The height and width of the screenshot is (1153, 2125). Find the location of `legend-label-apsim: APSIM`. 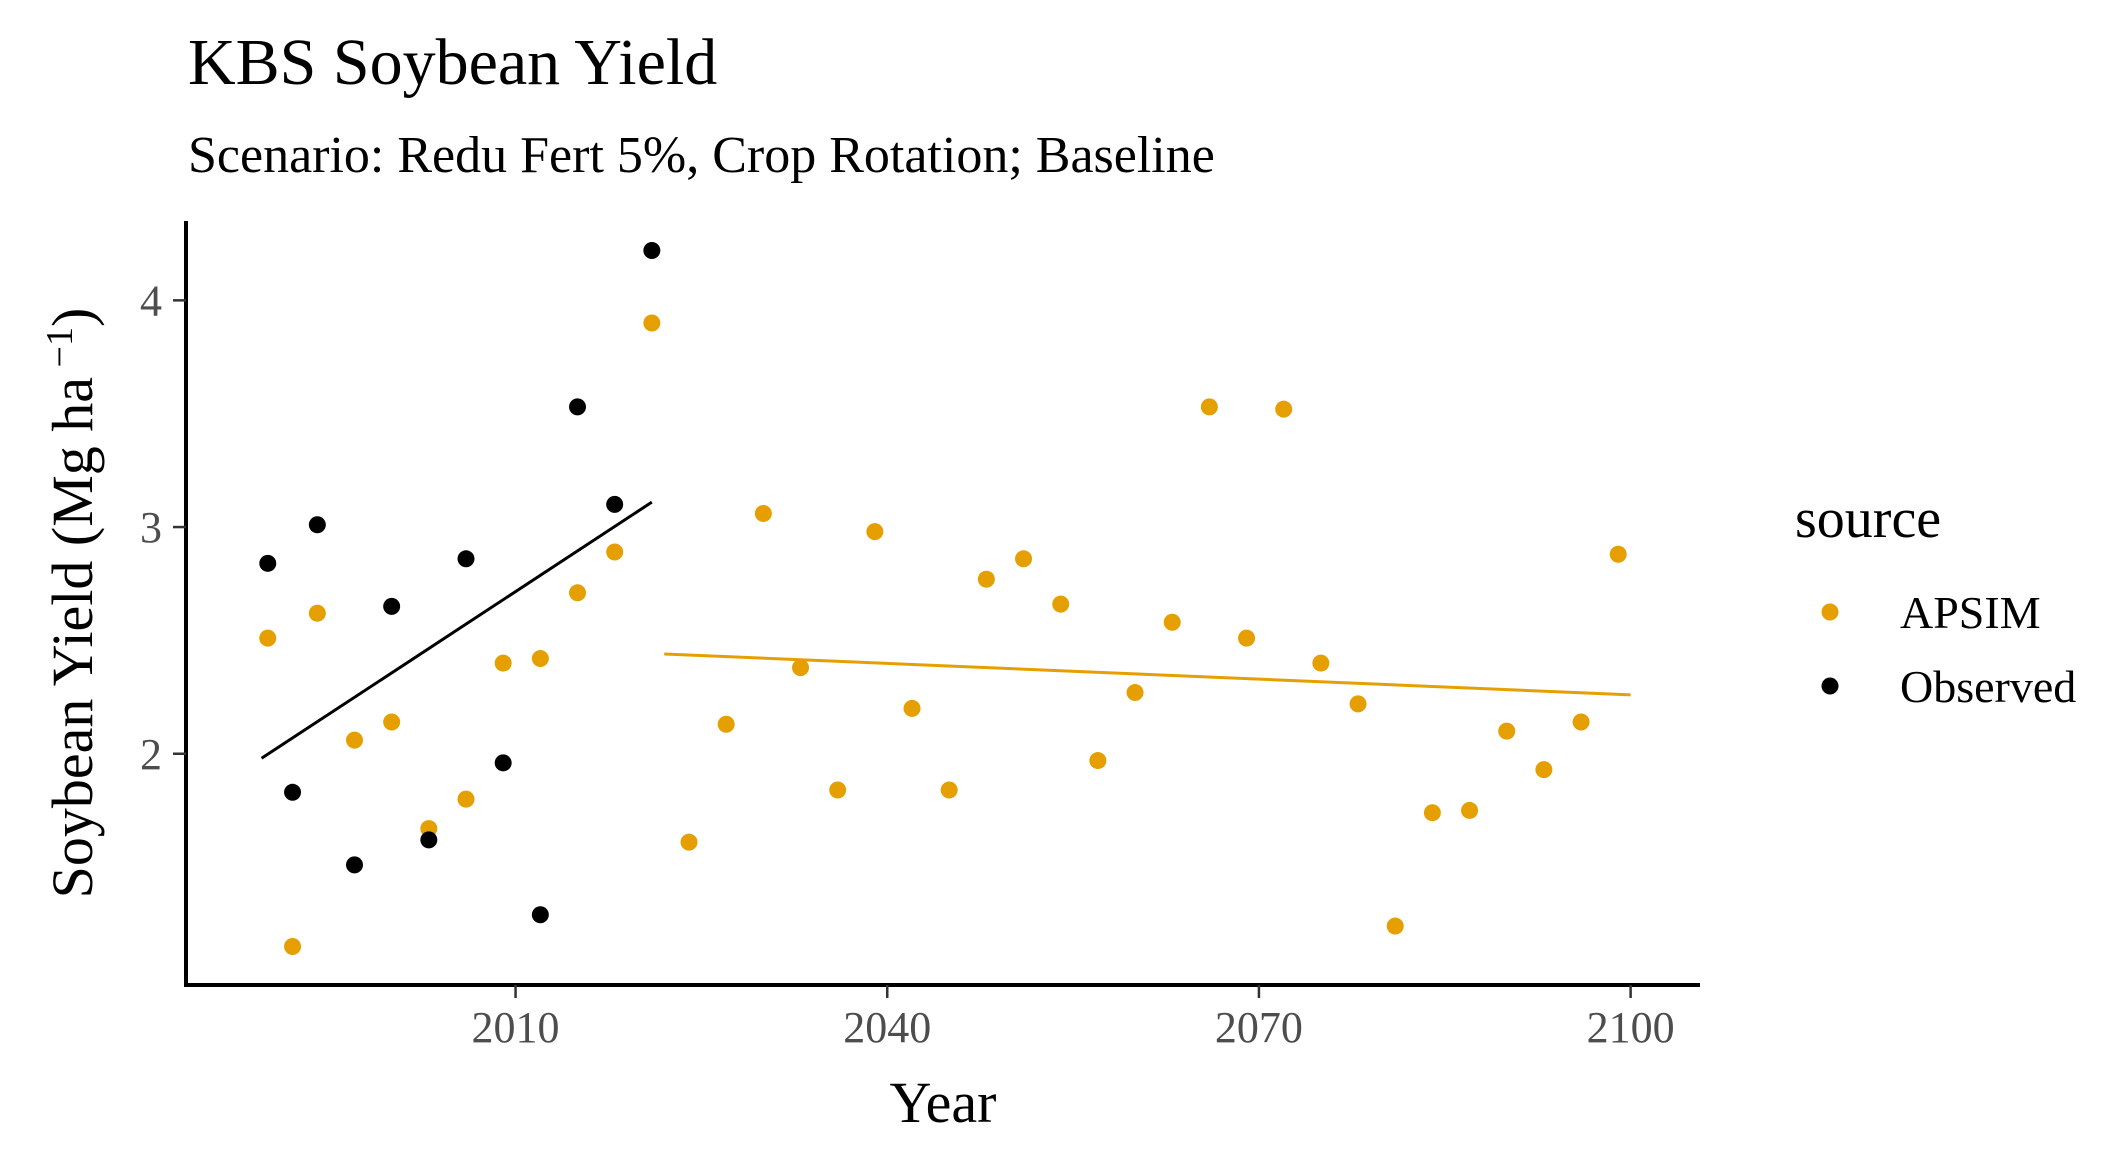

legend-label-apsim: APSIM is located at coordinates (1970, 612).